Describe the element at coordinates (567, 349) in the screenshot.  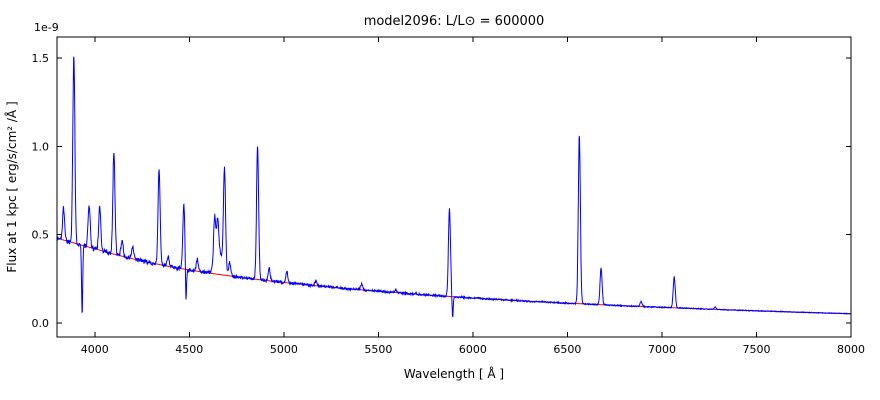
I see `x-tick-label: 6500` at that location.